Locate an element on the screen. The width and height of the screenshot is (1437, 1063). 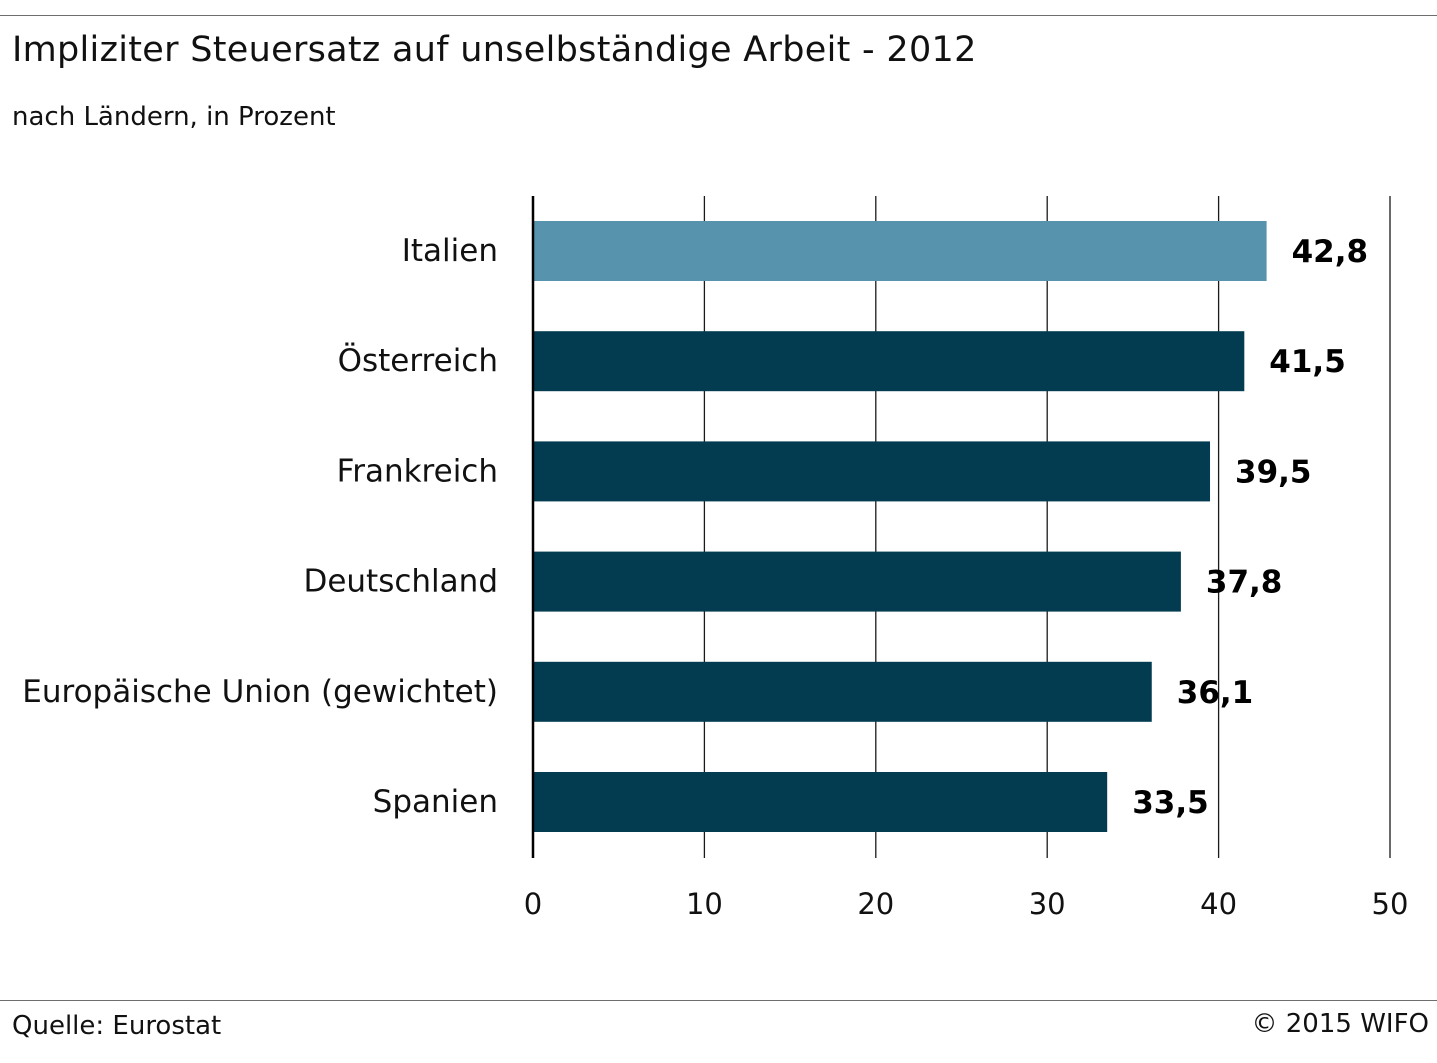
value-label-1: 41,5 is located at coordinates (1307, 362).